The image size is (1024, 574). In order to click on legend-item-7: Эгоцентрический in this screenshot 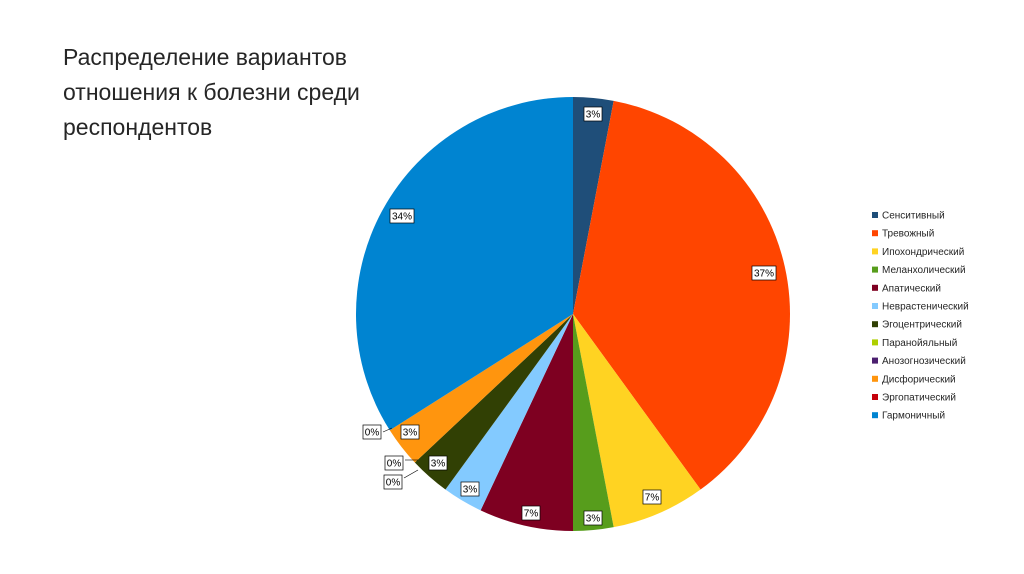, I will do `click(917, 325)`.